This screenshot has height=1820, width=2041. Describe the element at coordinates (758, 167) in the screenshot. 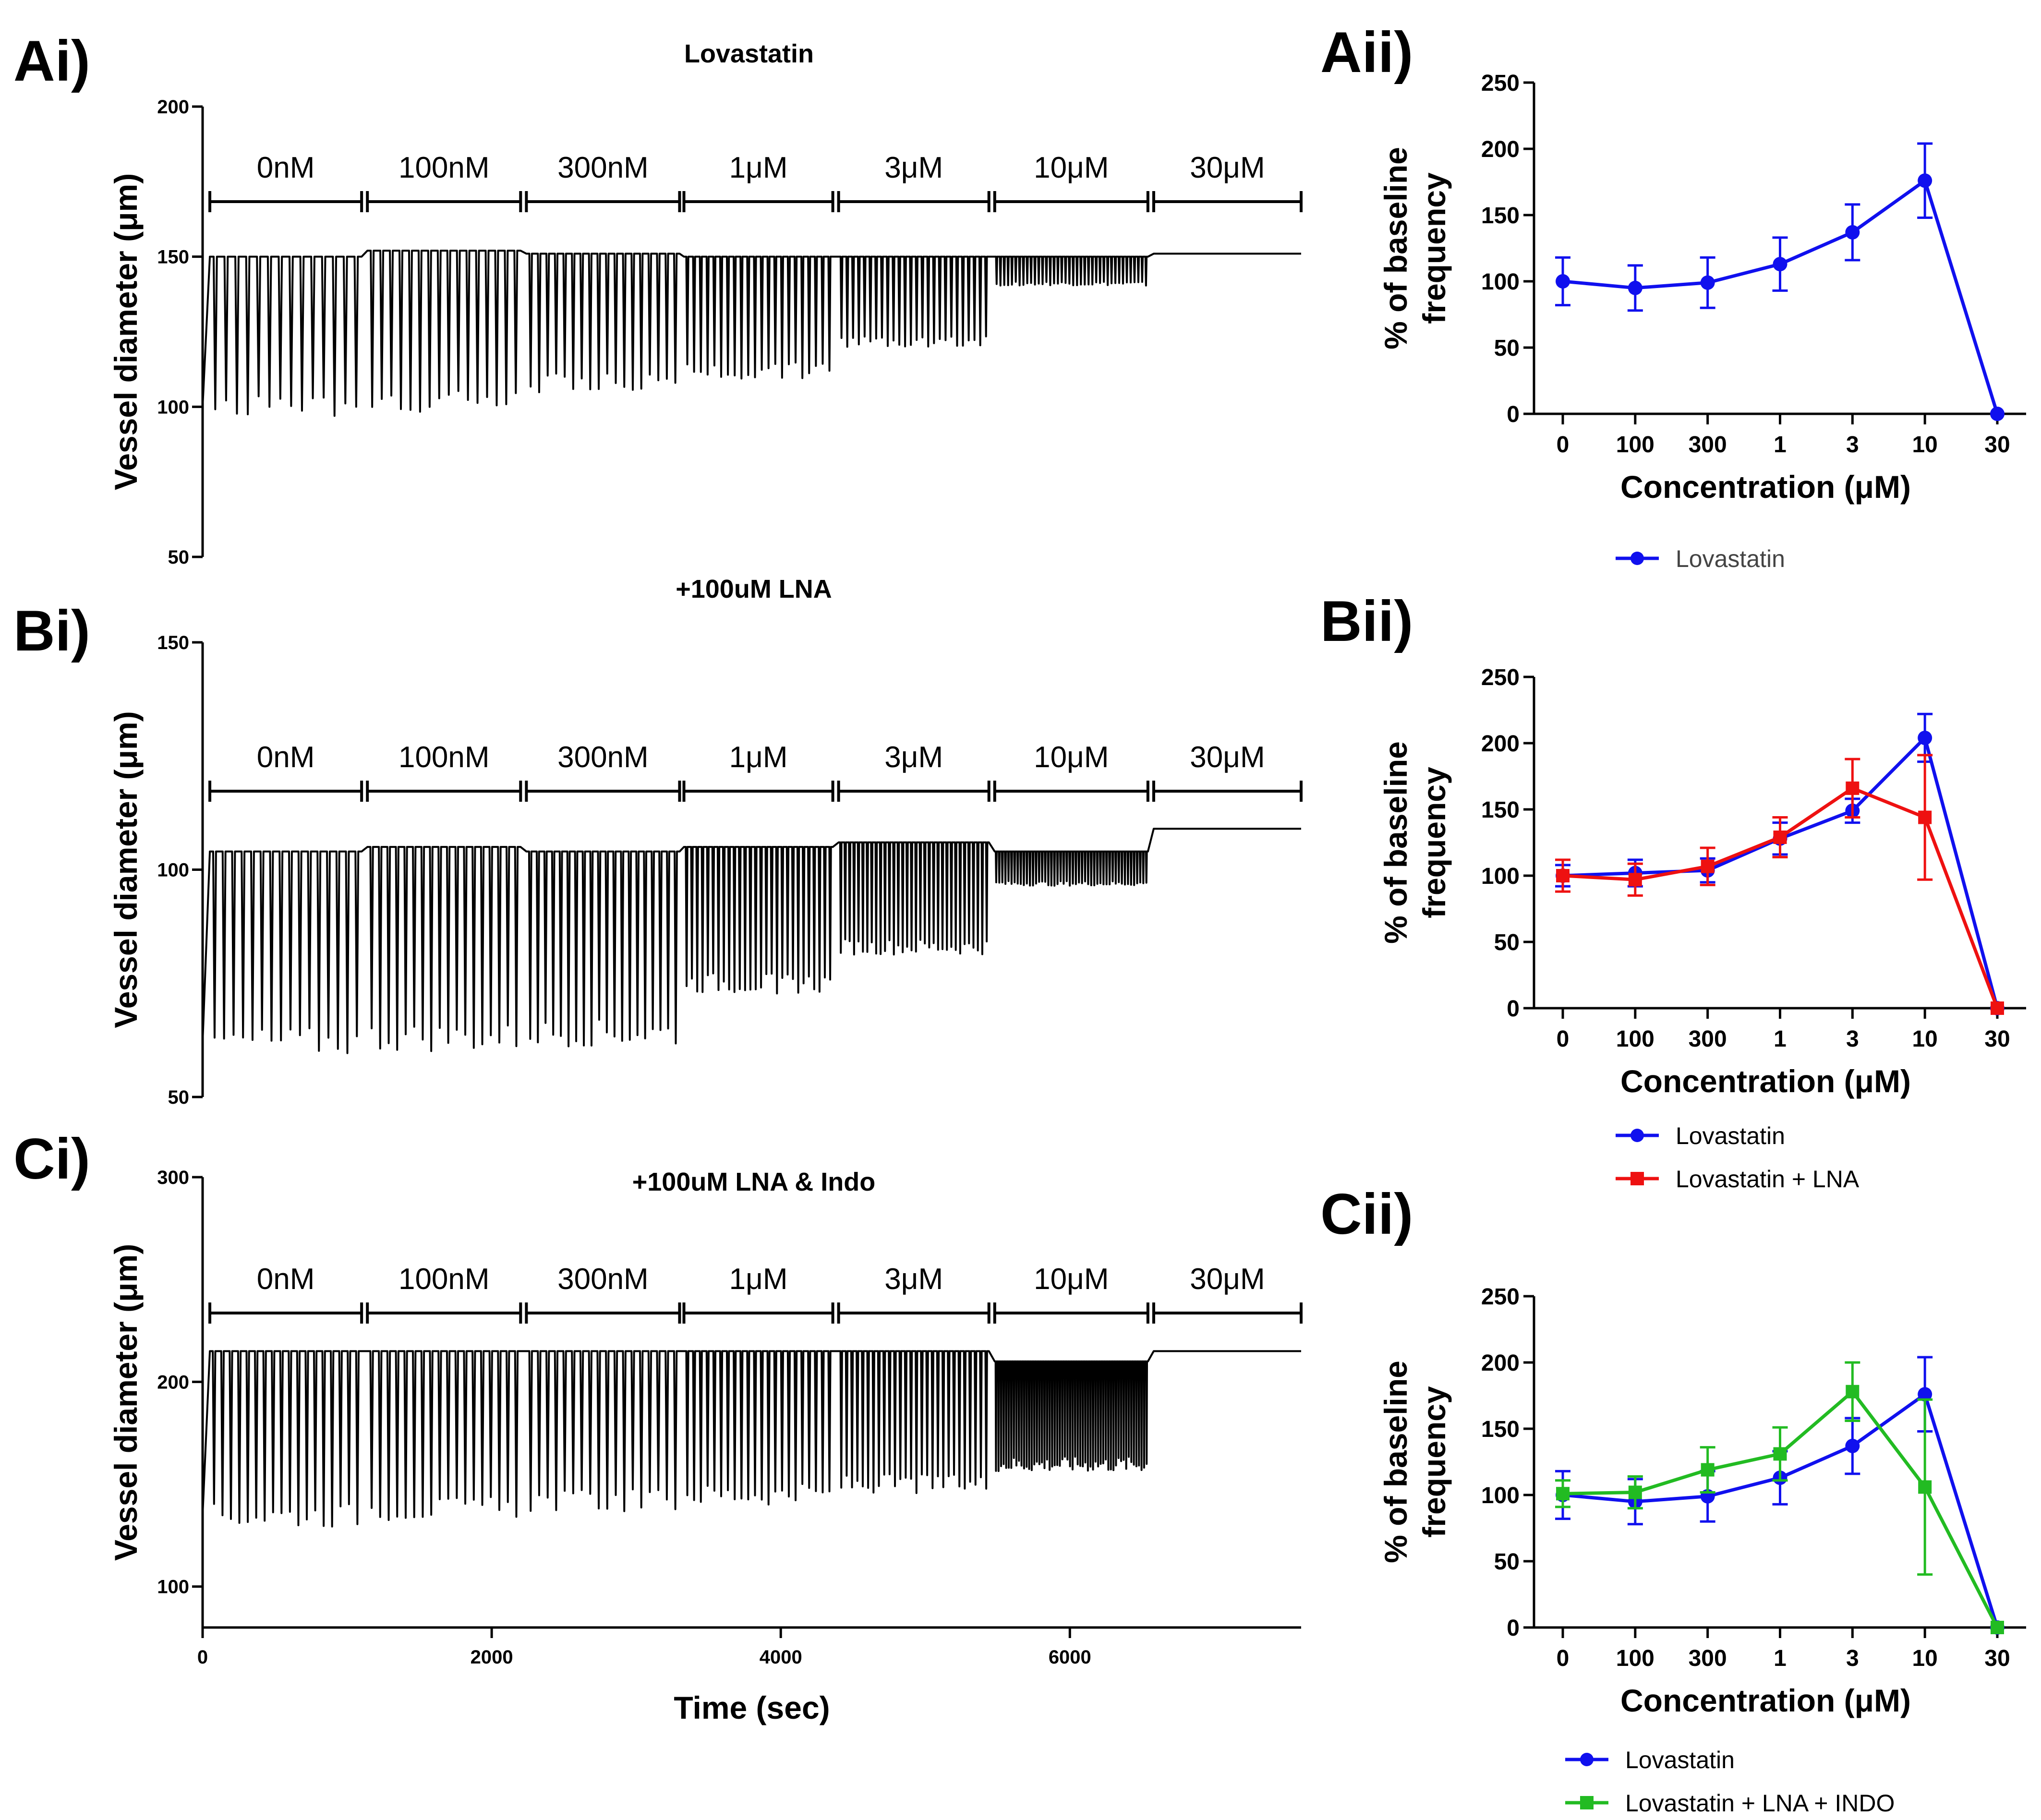

I see `concentration-label: 1μM` at that location.